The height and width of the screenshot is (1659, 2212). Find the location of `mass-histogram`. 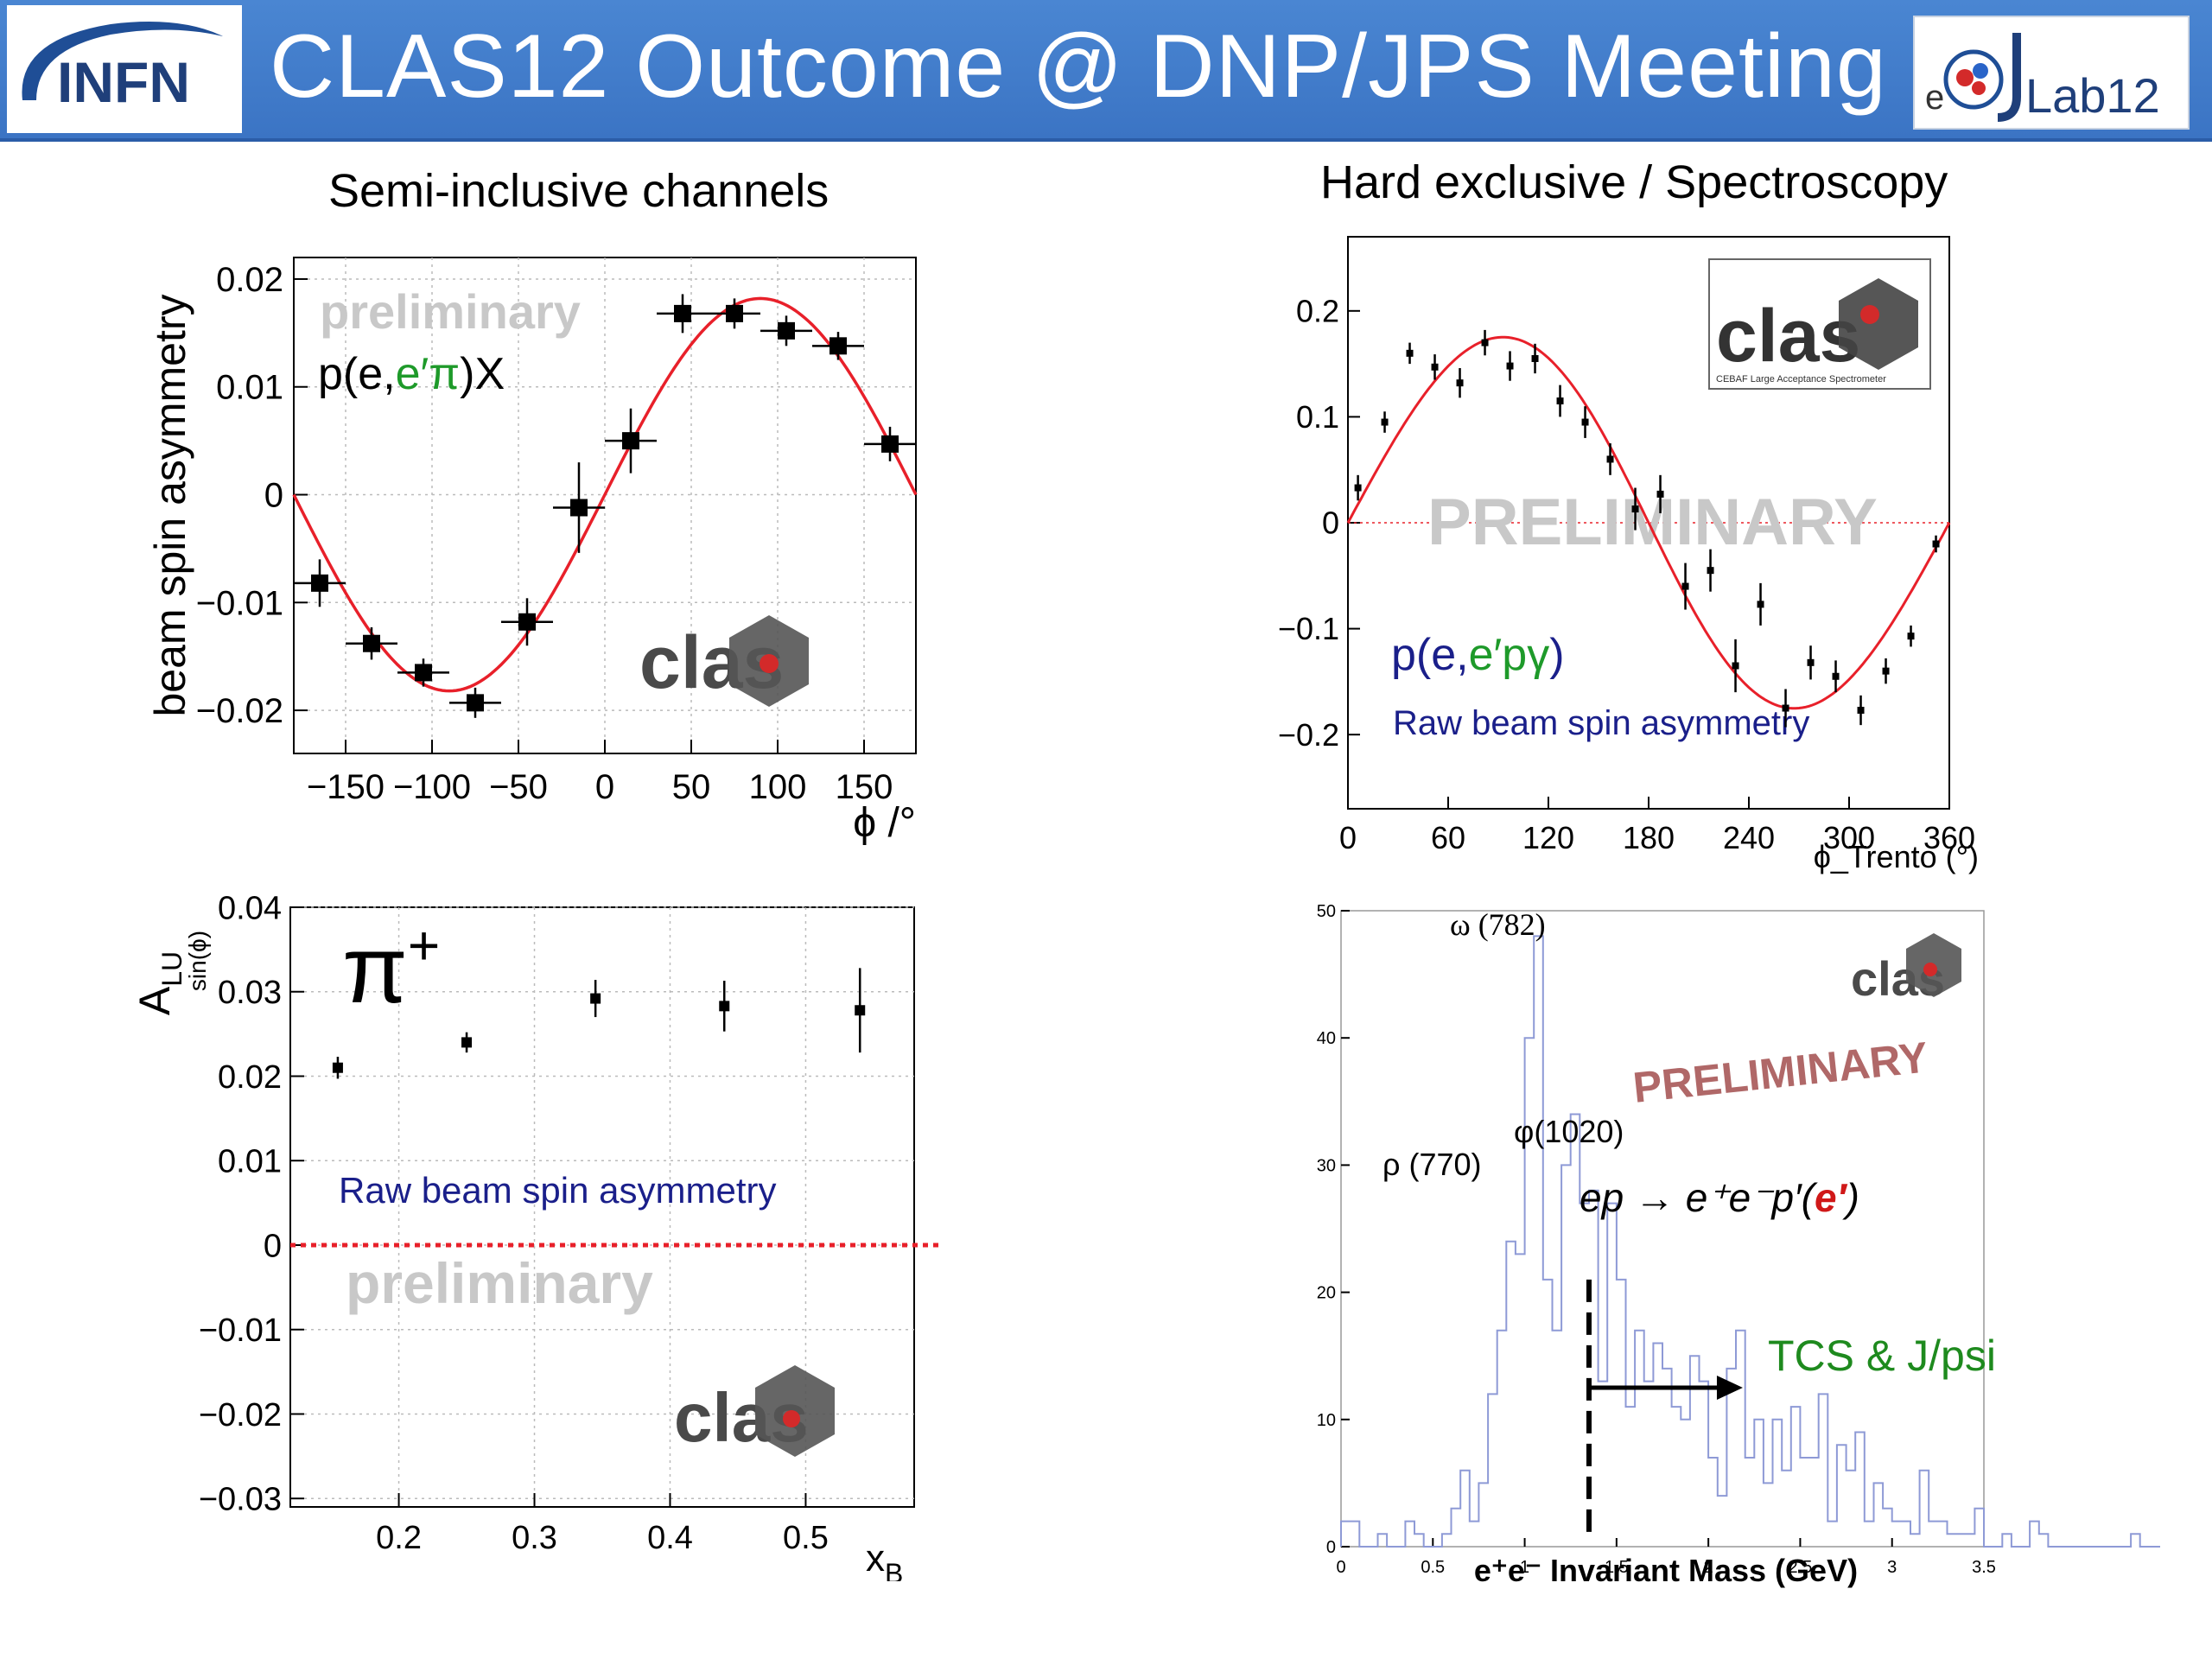

mass-histogram is located at coordinates (1750, 1241).